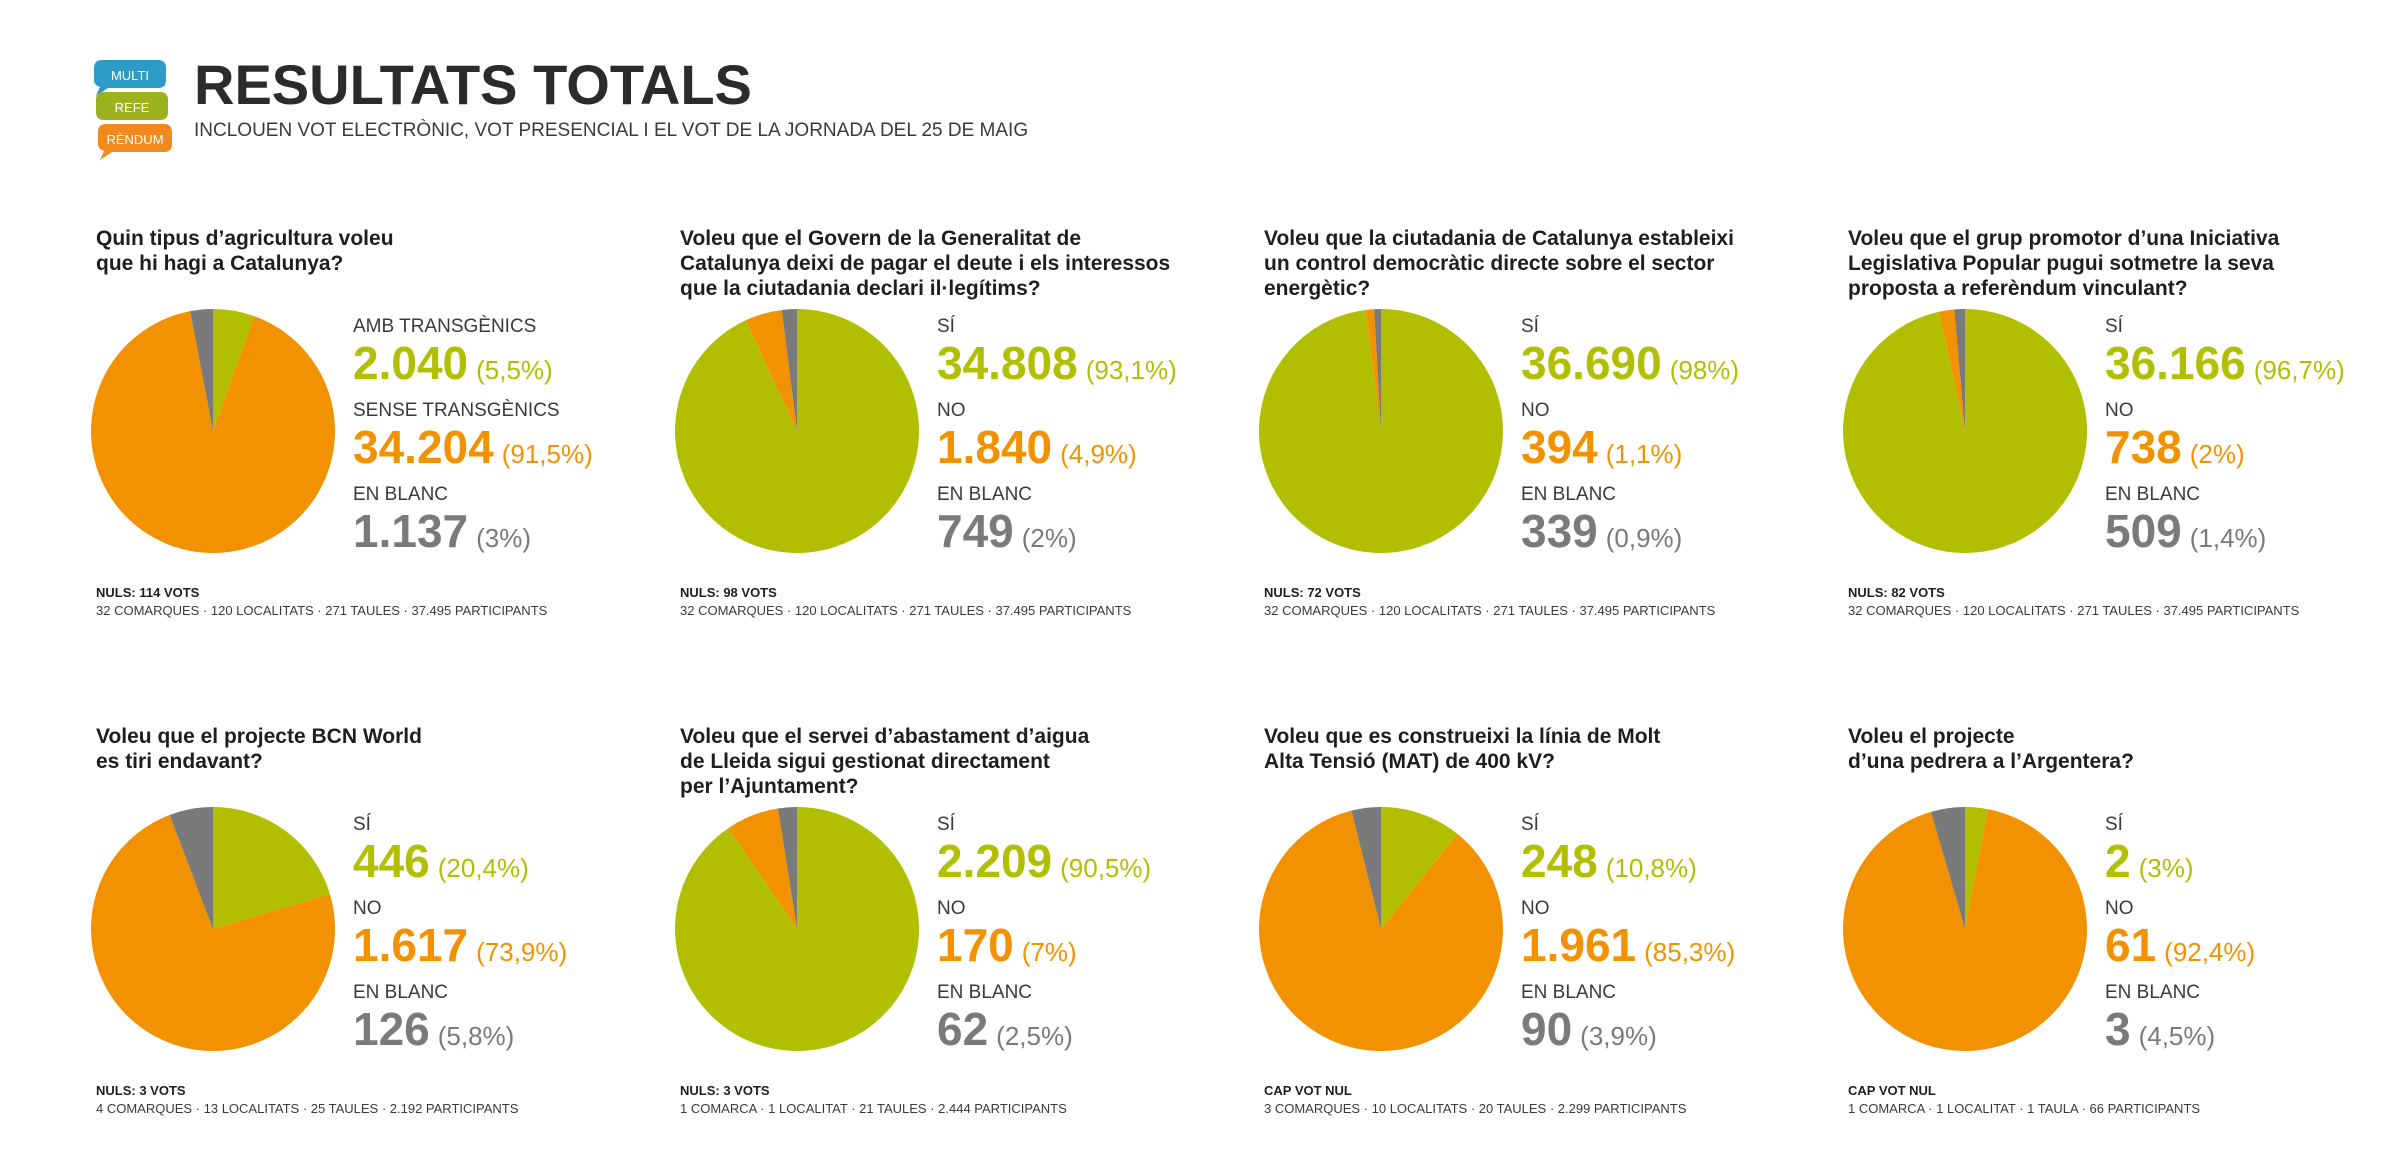 The image size is (2400, 1168). Describe the element at coordinates (995, 861) in the screenshot. I see `vote-count: 2.209` at that location.